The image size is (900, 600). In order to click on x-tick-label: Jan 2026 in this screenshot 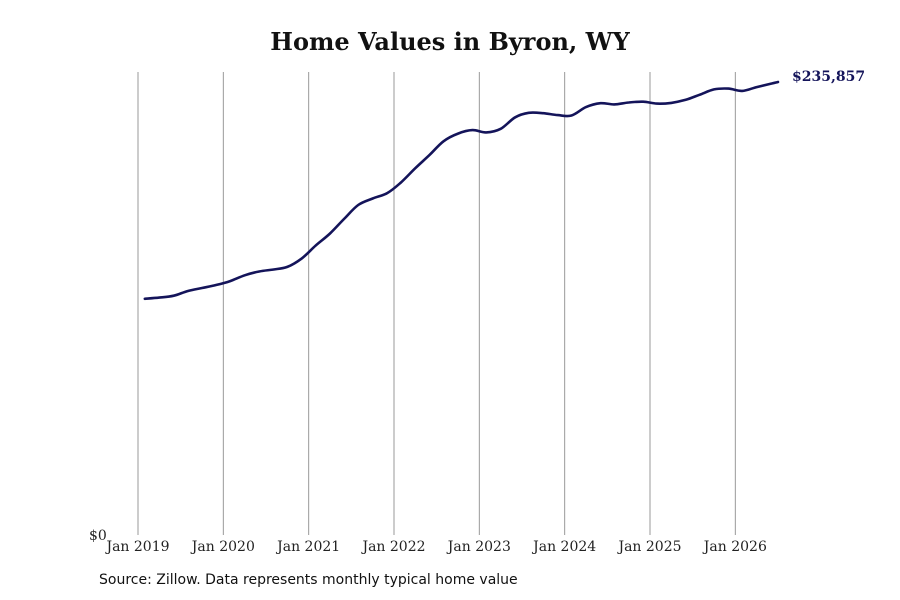, I will do `click(734, 547)`.